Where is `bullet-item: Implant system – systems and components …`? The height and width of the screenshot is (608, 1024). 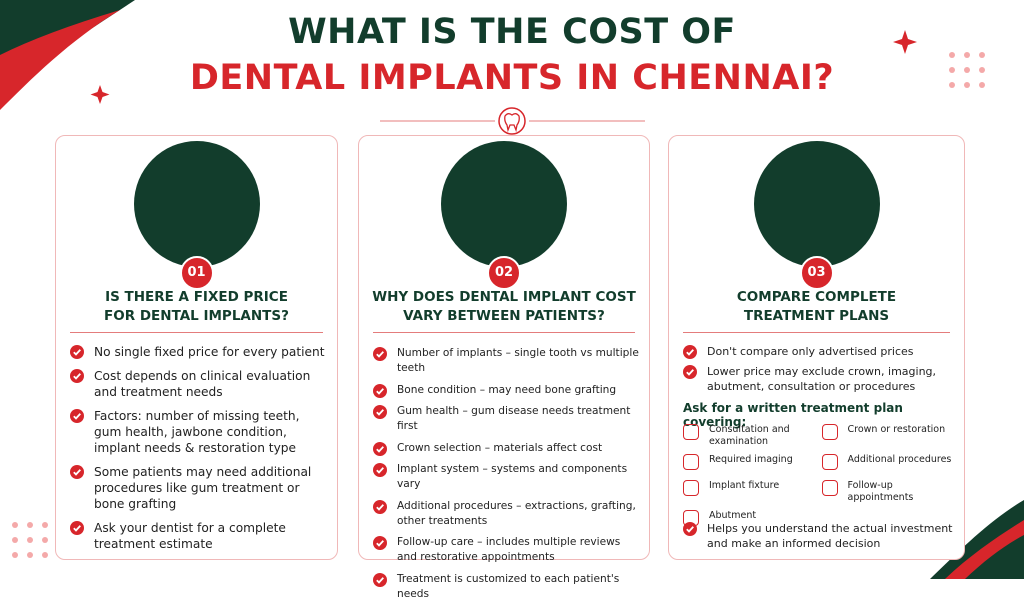 bullet-item: Implant system – systems and components … is located at coordinates (506, 477).